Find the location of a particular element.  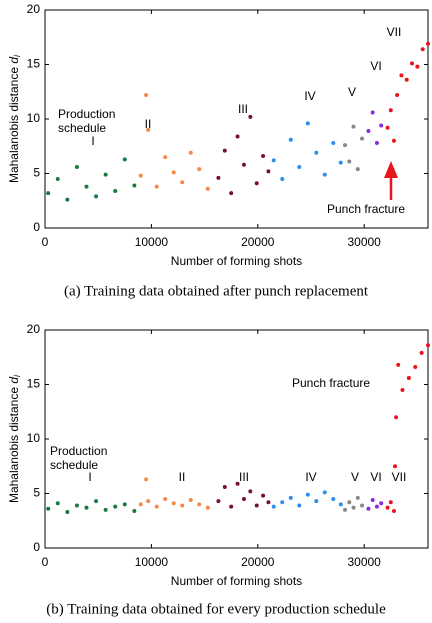

y-axis-label: Mahalanobis distance di is located at coordinates (14, 438).